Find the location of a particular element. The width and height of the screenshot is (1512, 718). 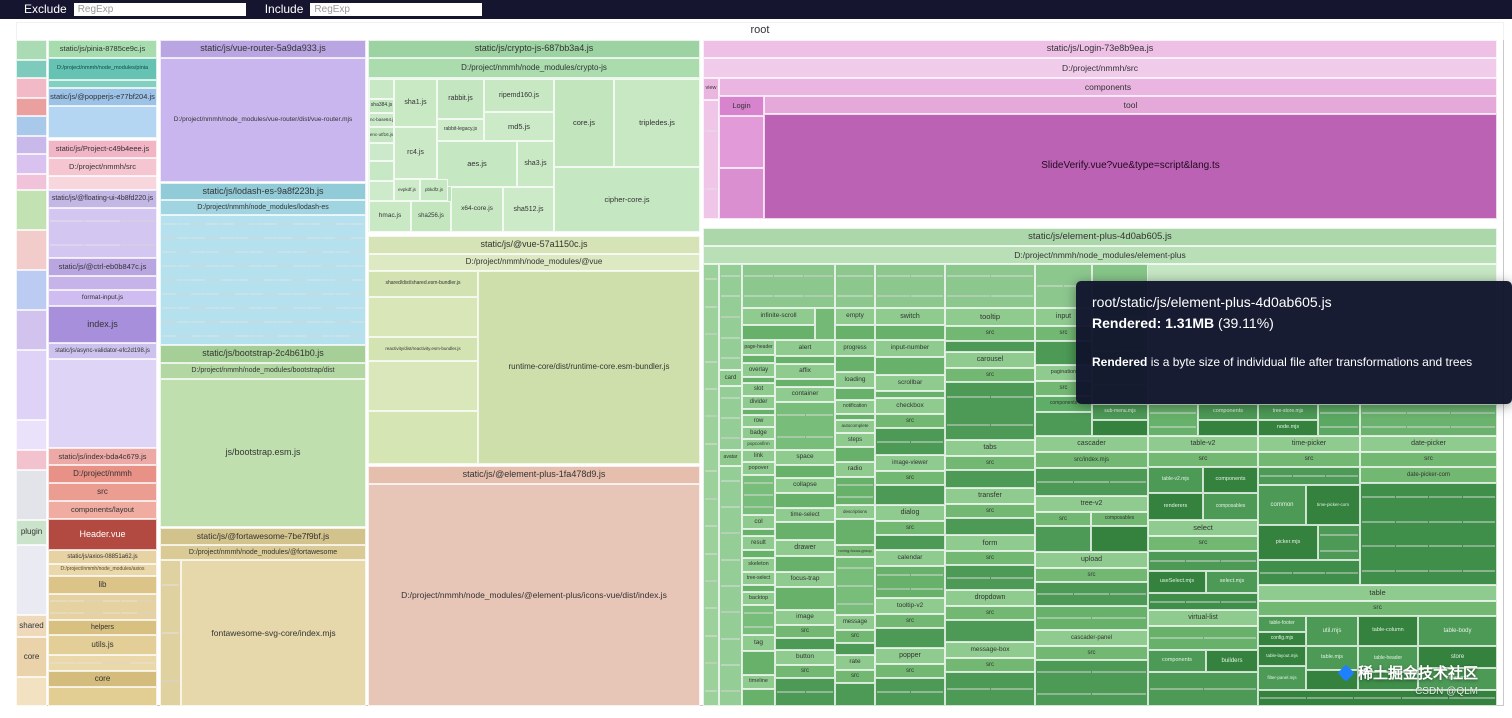

treemap-node-tag: tag is located at coordinates (758, 643).